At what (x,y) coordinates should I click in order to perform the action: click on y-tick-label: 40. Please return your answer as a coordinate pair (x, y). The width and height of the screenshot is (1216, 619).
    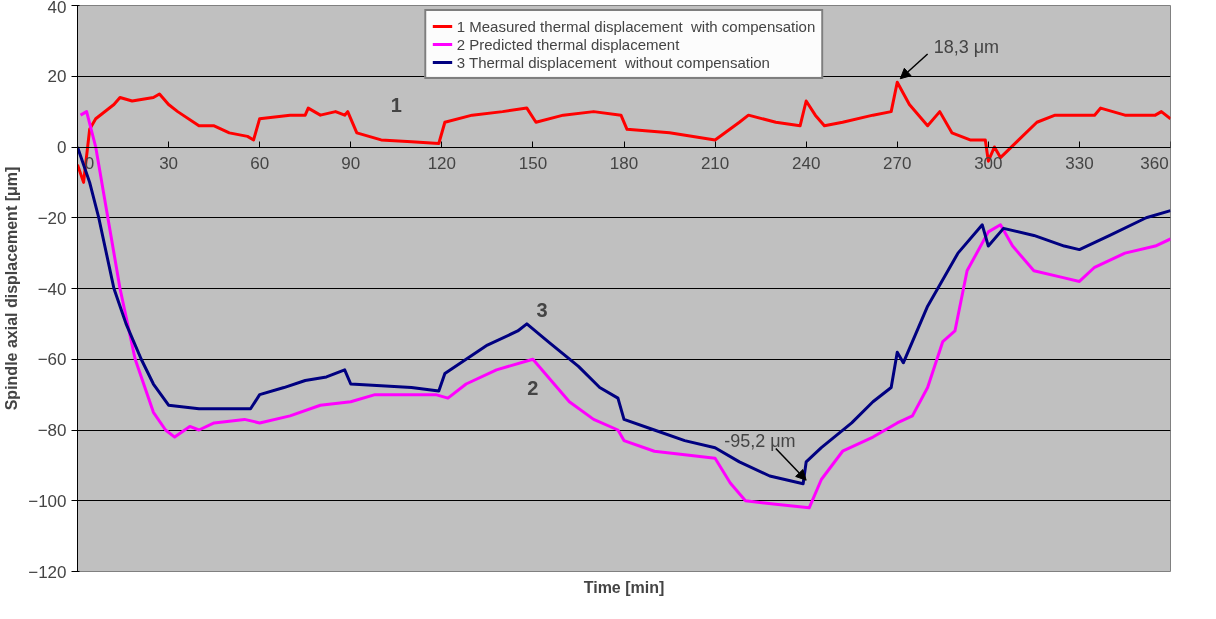
    Looking at the image, I should click on (57, 8).